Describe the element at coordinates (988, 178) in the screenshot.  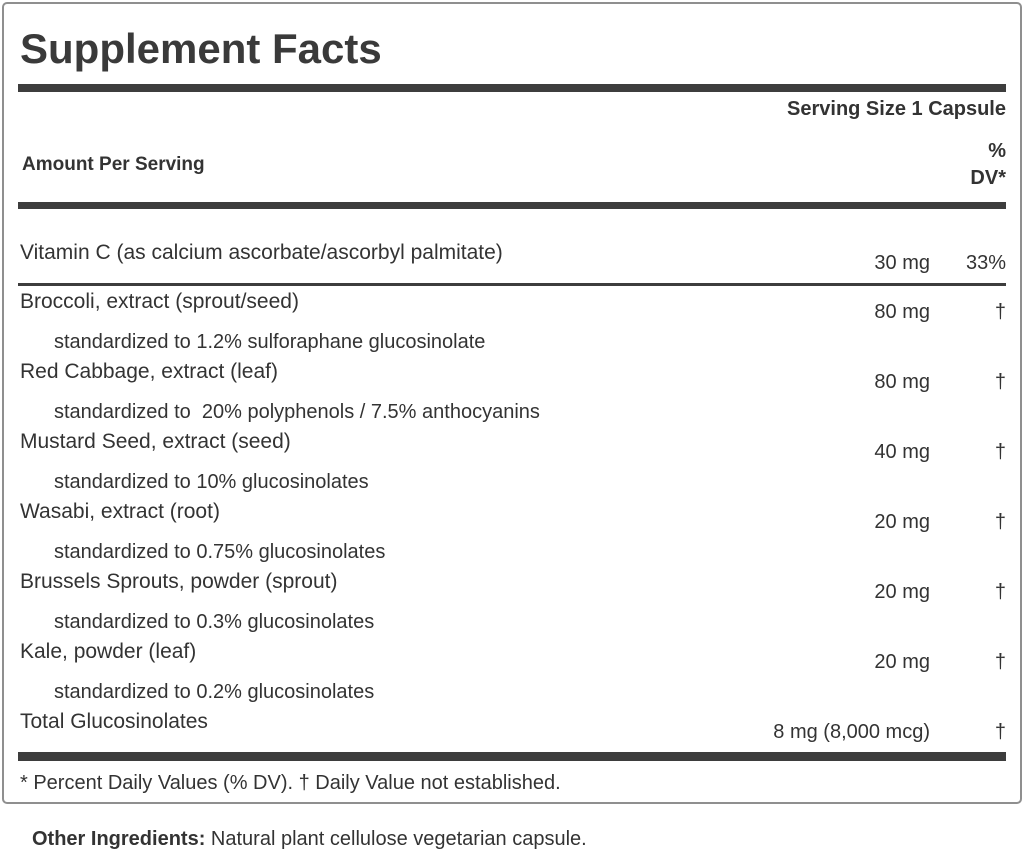
I see `percent-dv-header-line2: DV*` at that location.